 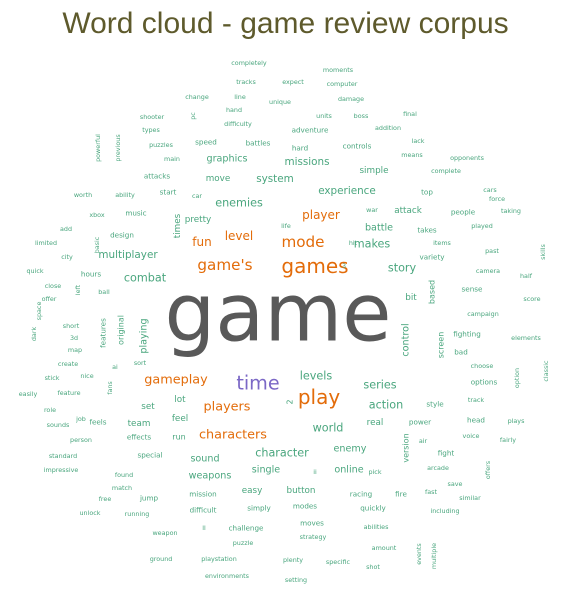 What do you see at coordinates (246, 528) in the screenshot?
I see `word-challenge: challenge` at bounding box center [246, 528].